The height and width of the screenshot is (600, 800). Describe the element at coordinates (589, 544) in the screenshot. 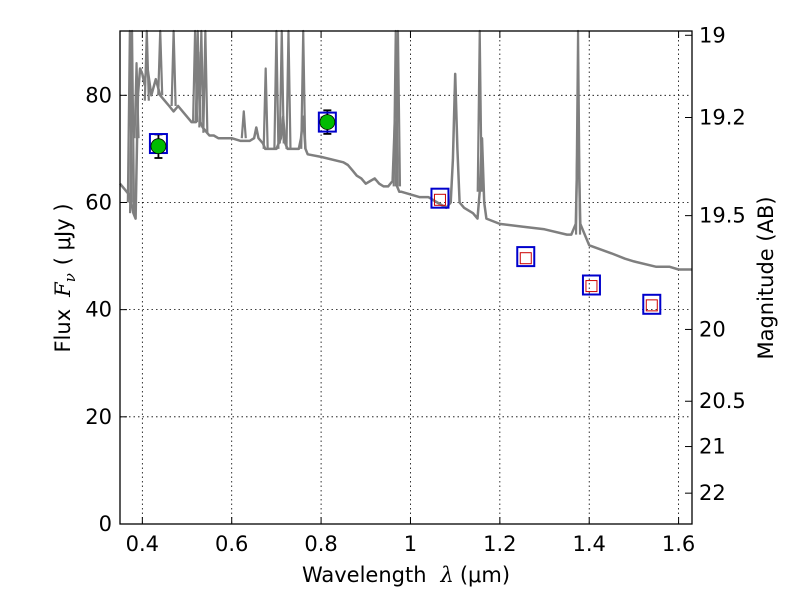

I see `x-tick-label: 1.4` at that location.